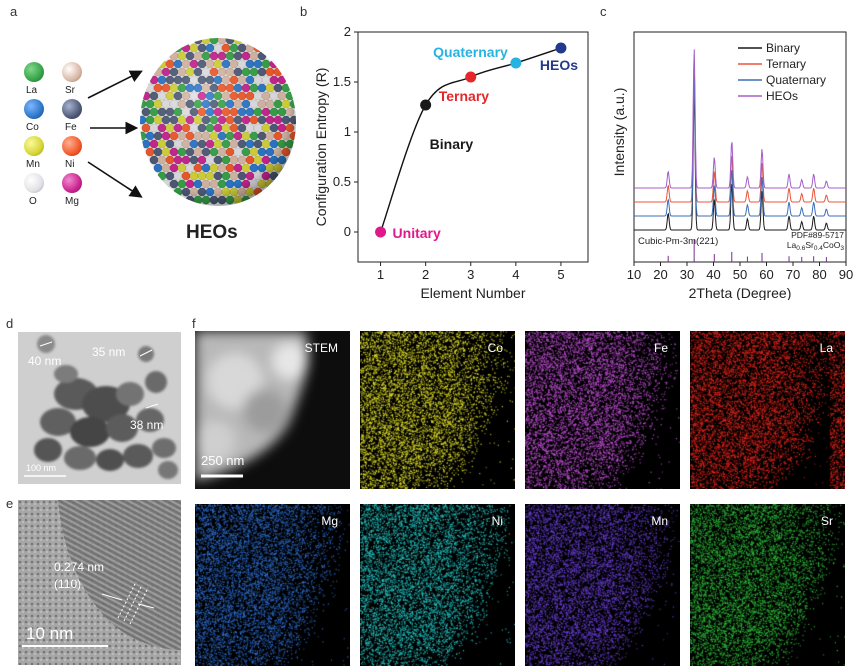 This screenshot has width=857, height=671. What do you see at coordinates (347, 131) in the screenshot?
I see `y-tick-label: 1` at bounding box center [347, 131].